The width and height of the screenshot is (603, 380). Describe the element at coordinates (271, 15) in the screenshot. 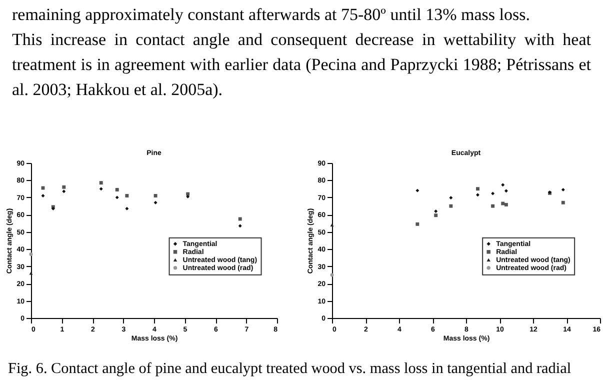

I see `text: remaining approximately constant afterwards at 75-80º until 13% mass loss.` at that location.